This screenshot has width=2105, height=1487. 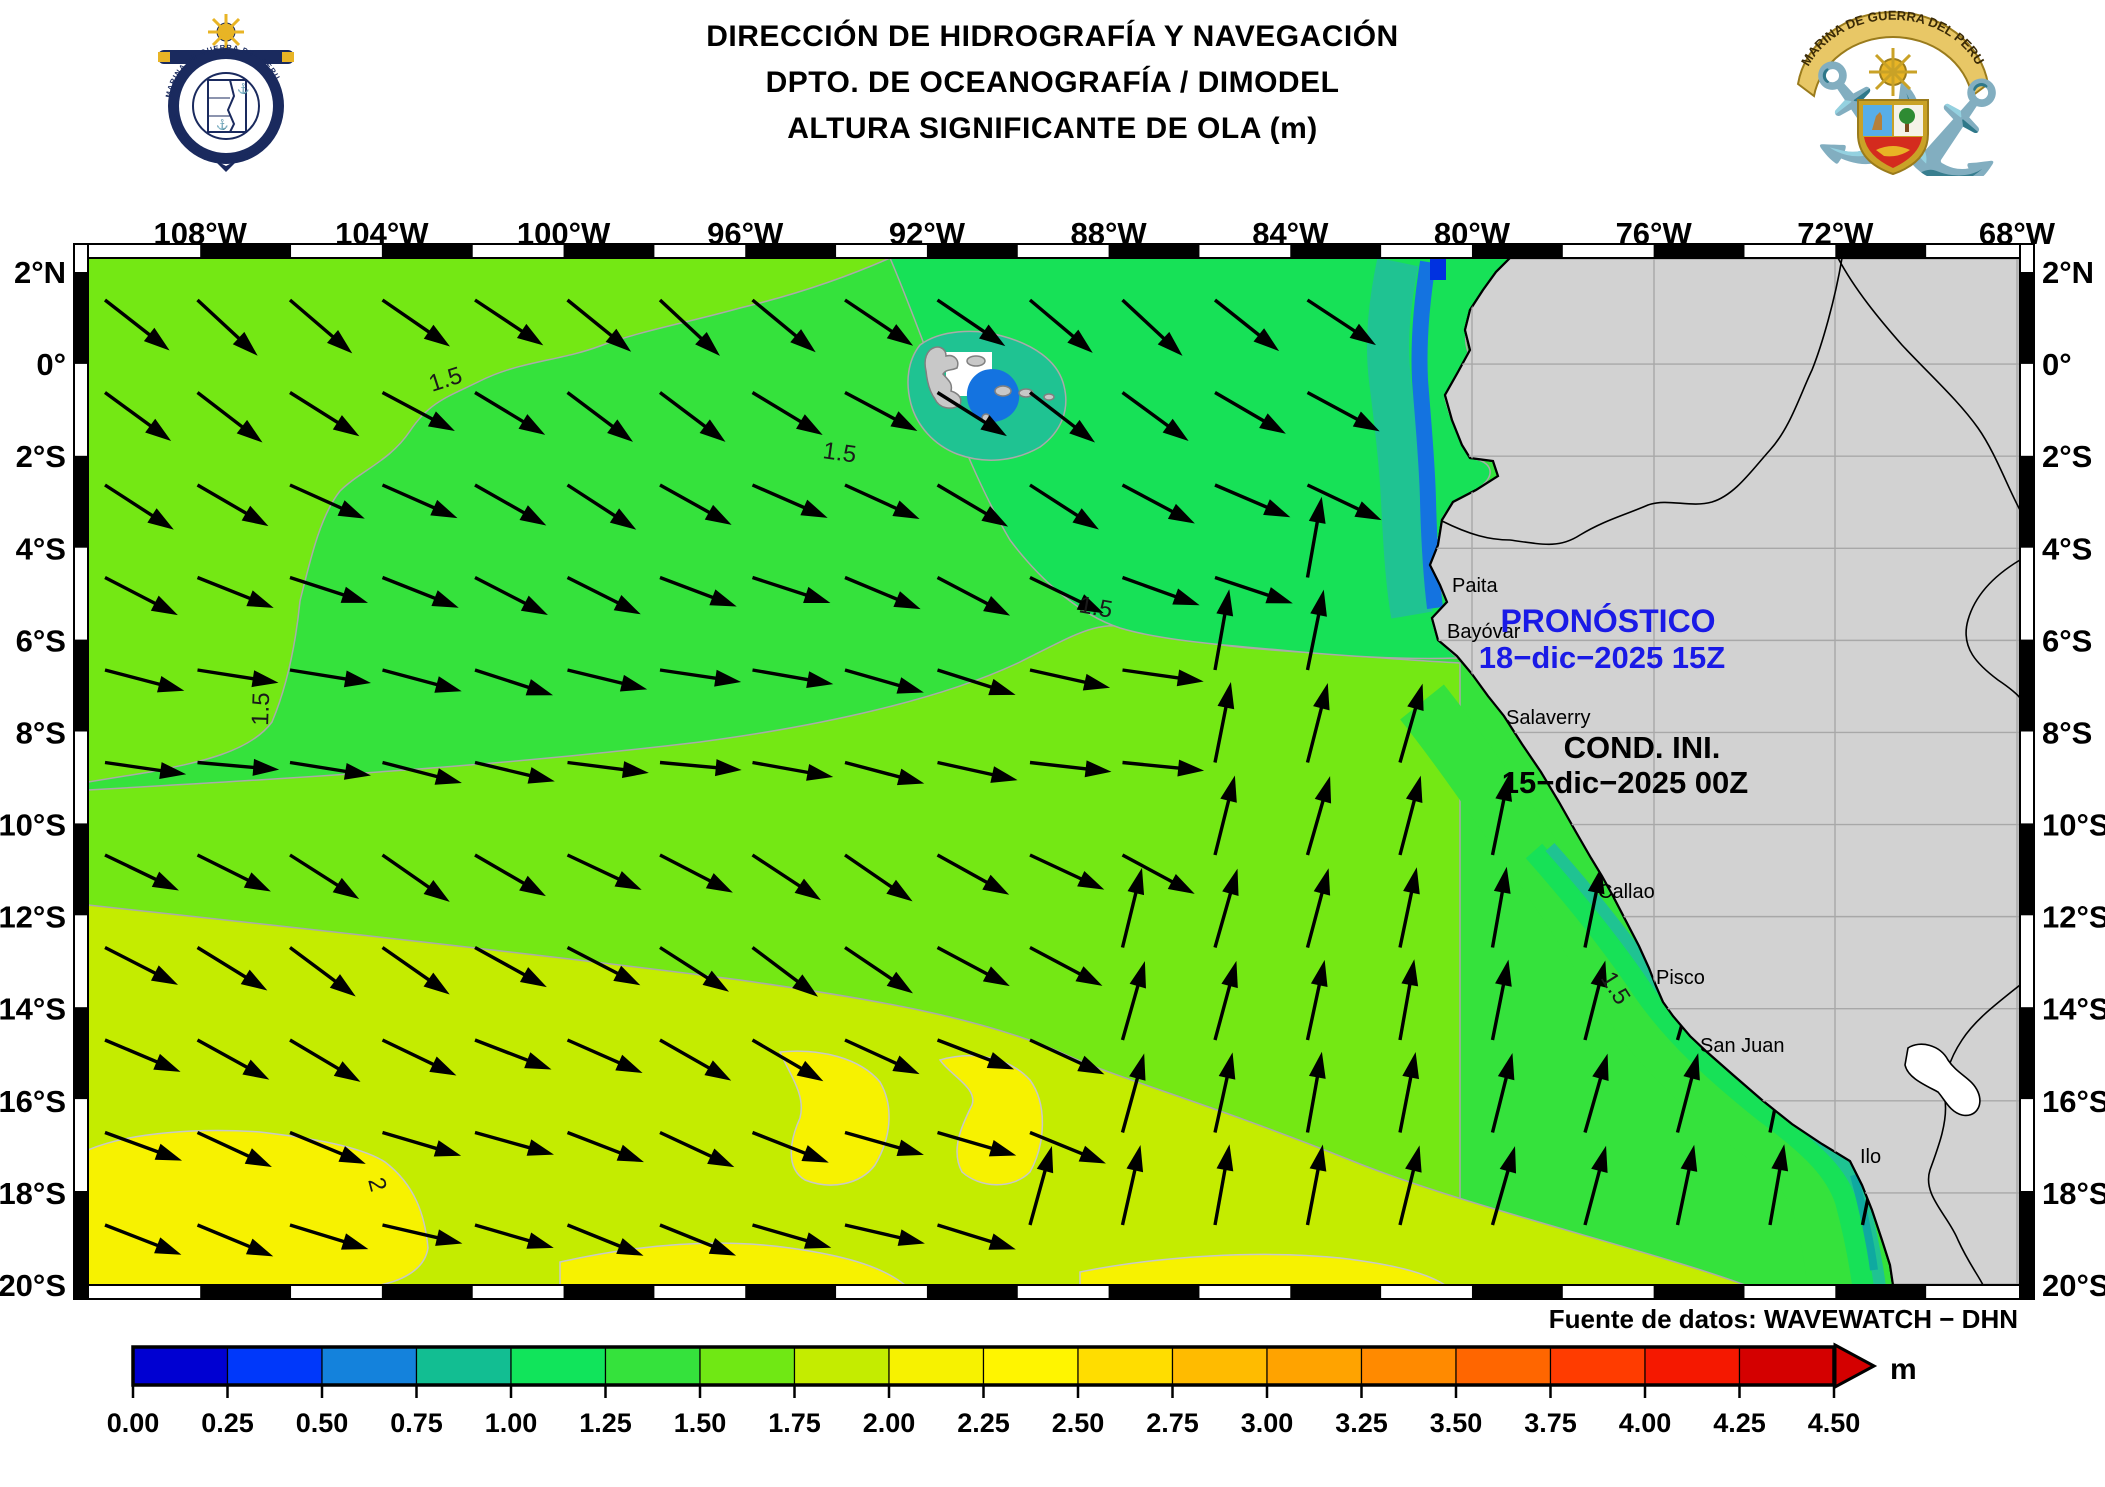 I want to click on lon-label: 68°W, so click(x=2017, y=233).